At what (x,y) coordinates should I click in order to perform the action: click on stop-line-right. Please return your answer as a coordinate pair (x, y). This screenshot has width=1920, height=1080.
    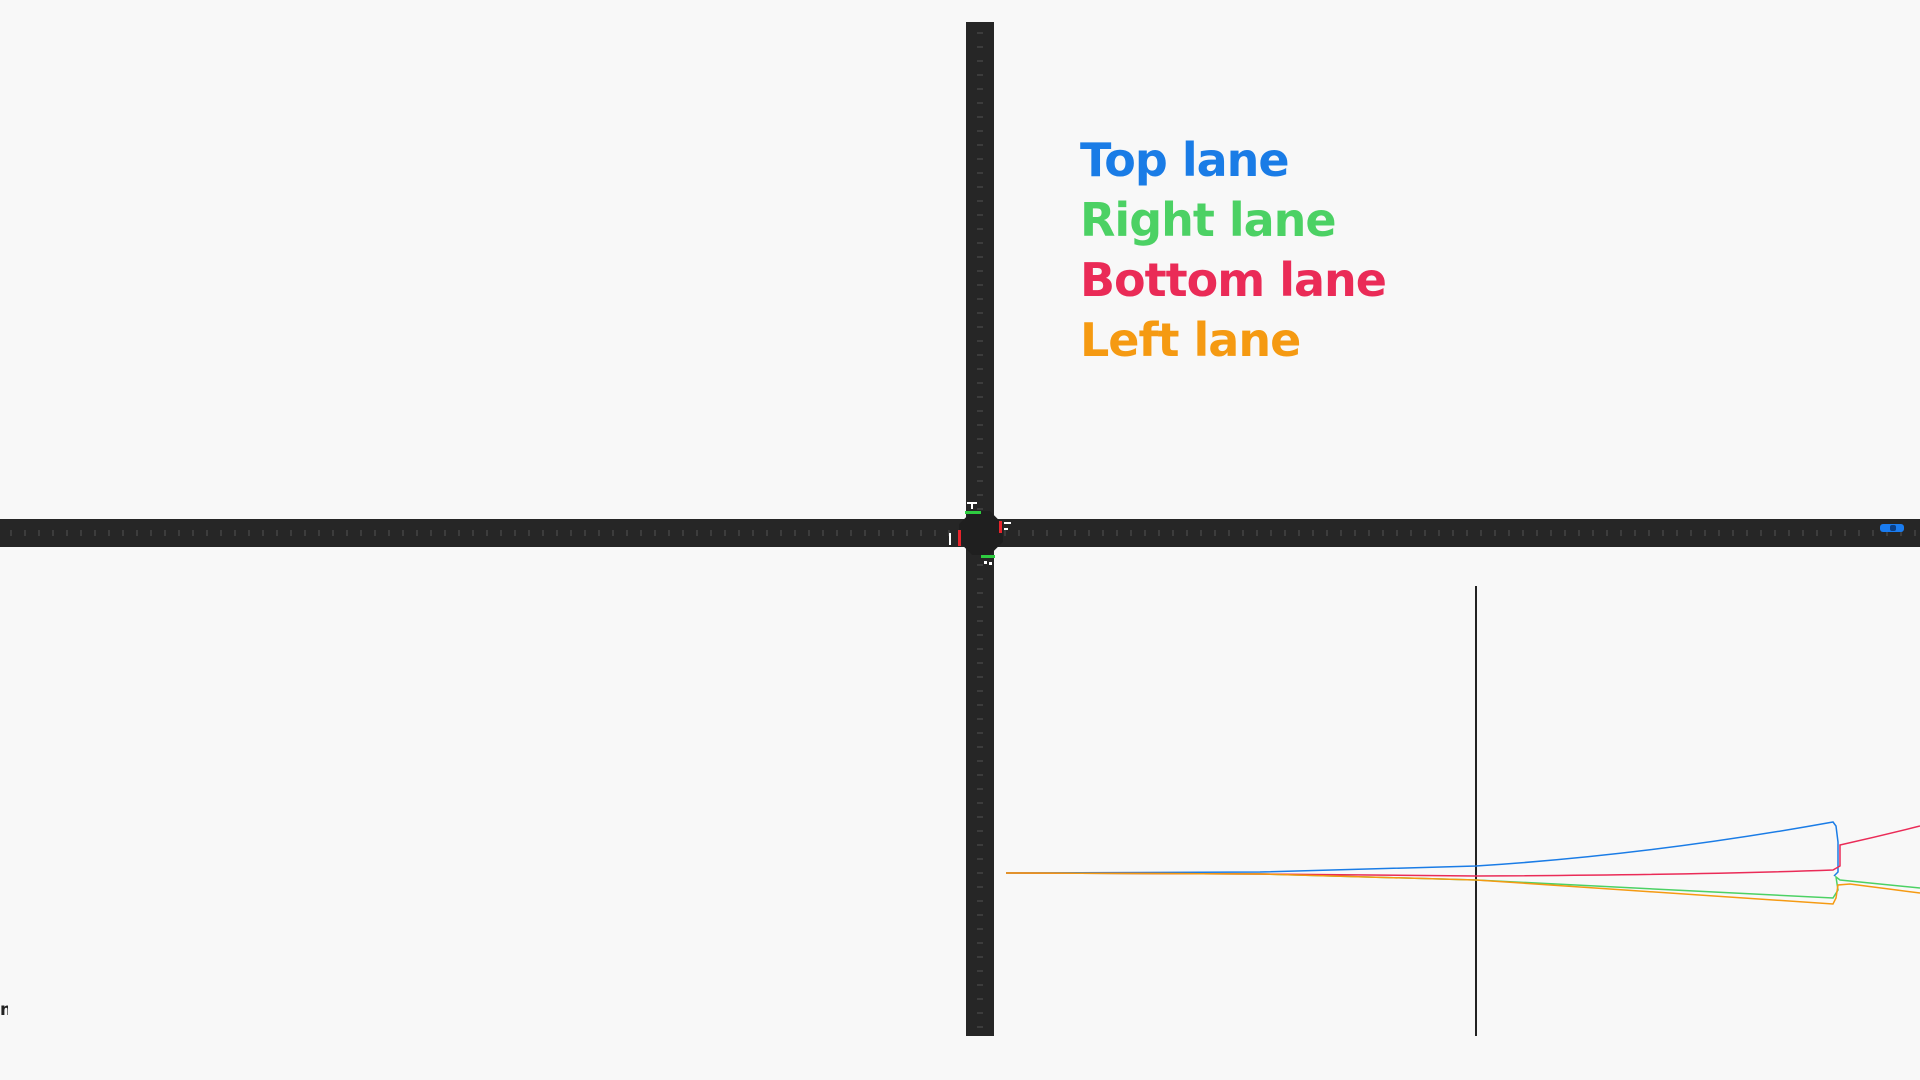
    Looking at the image, I should click on (1007, 523).